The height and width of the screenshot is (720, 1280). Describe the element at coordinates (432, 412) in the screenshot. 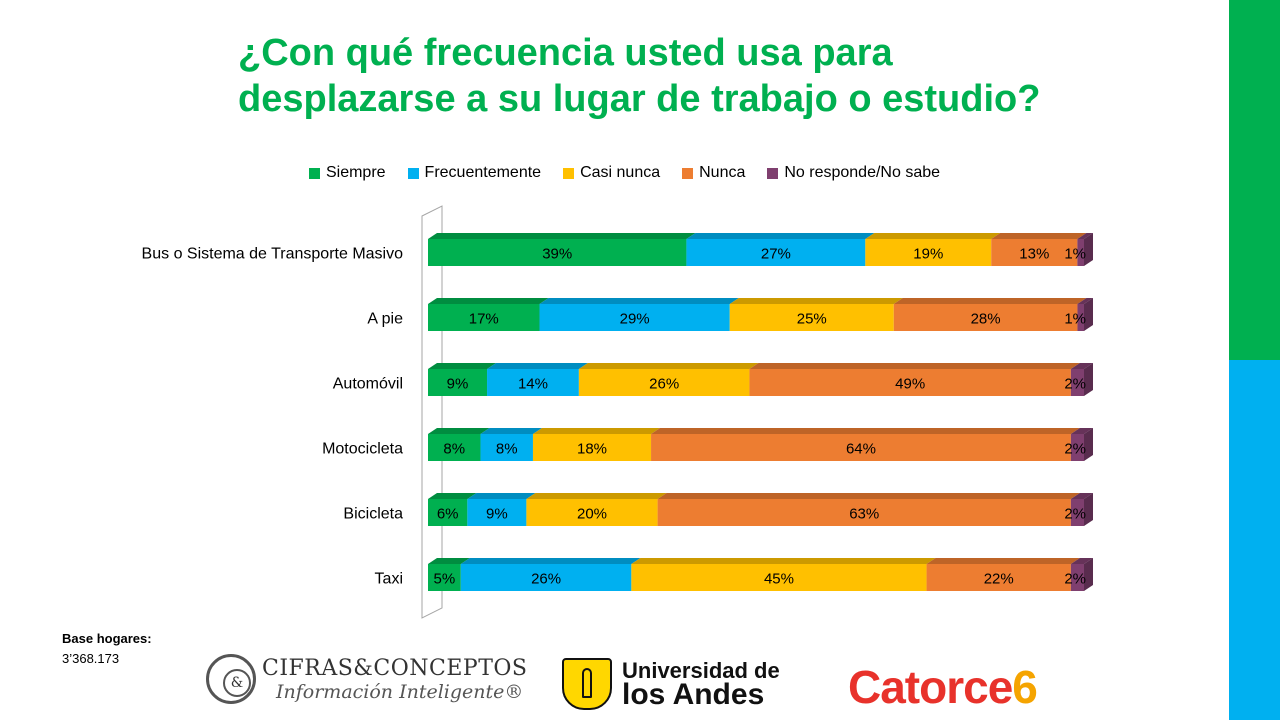

I see `chart-side-wall` at that location.